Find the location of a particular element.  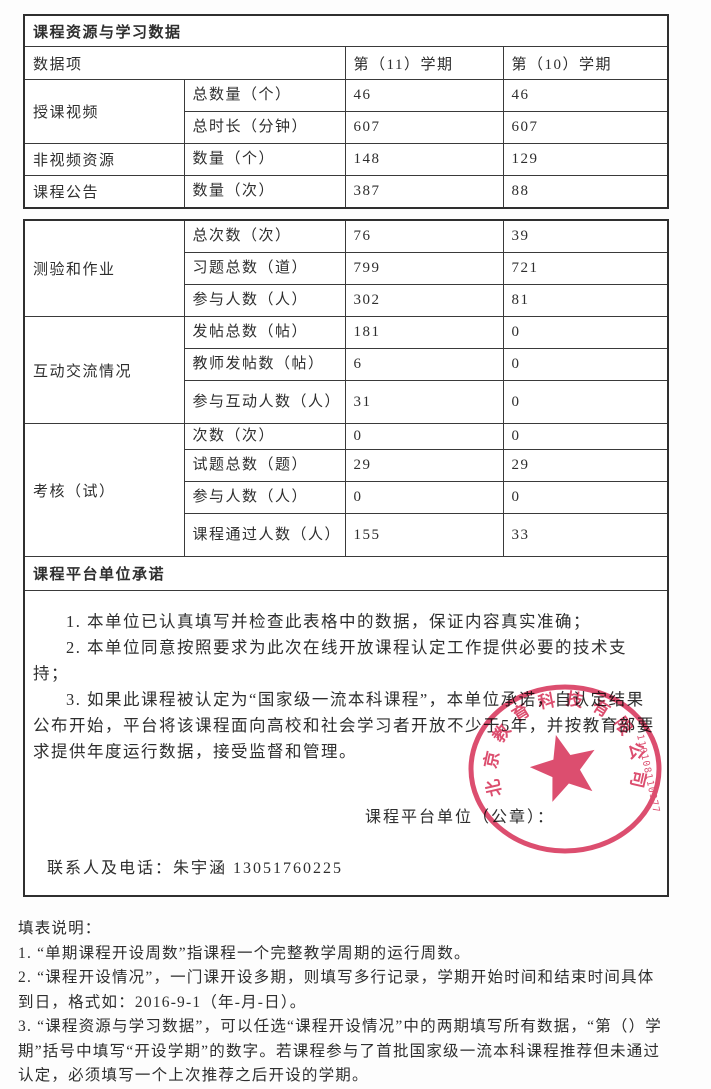

table-row: 试题总数（题） 29 29 is located at coordinates (346, 465).